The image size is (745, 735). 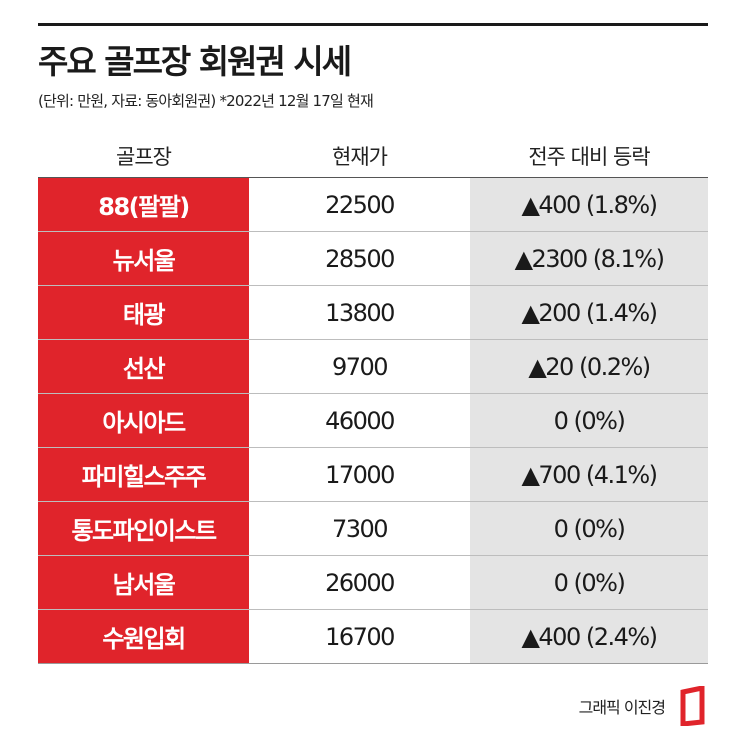 I want to click on header-weekly-change: 전주 대비 등락, so click(x=589, y=157).